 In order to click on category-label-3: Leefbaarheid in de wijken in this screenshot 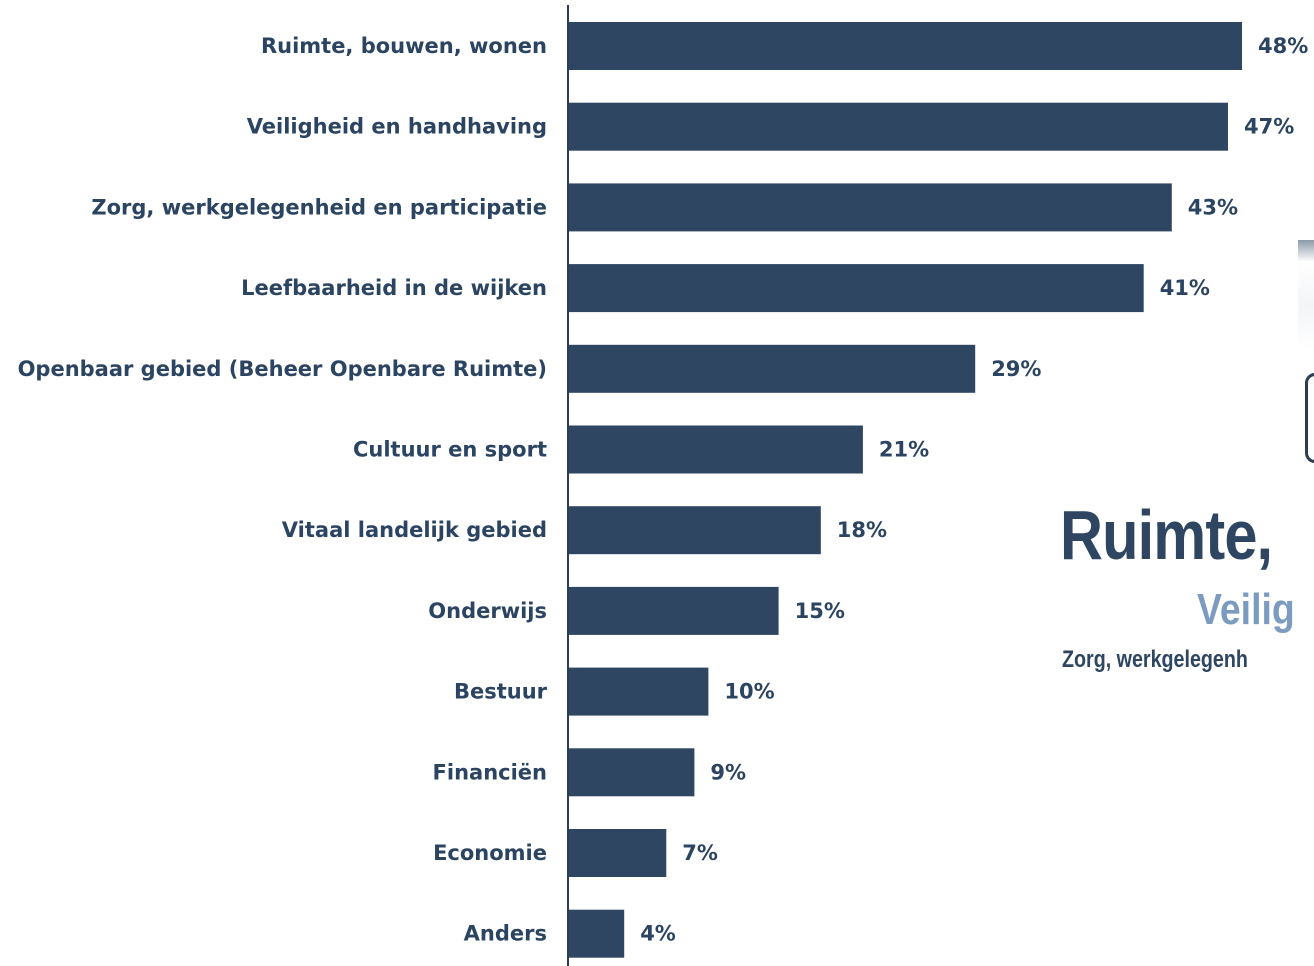, I will do `click(394, 288)`.